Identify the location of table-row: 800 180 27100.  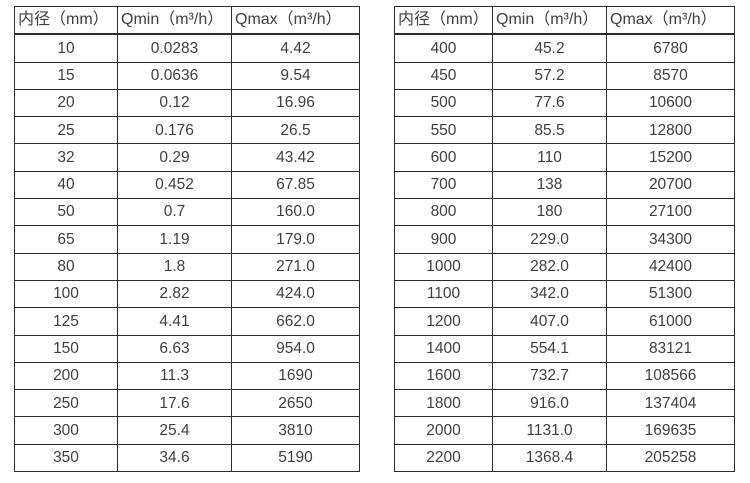
(564, 212).